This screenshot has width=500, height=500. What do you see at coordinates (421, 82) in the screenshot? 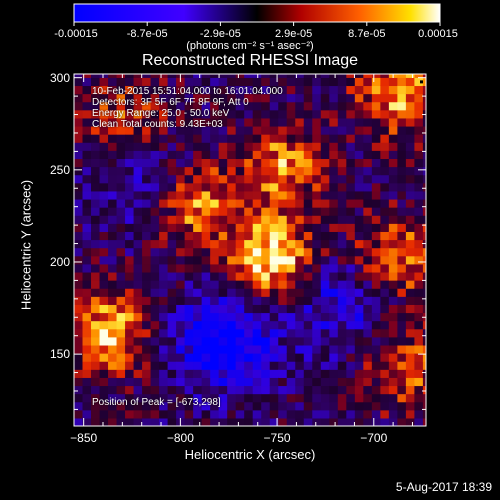
I see `peak-marker` at bounding box center [421, 82].